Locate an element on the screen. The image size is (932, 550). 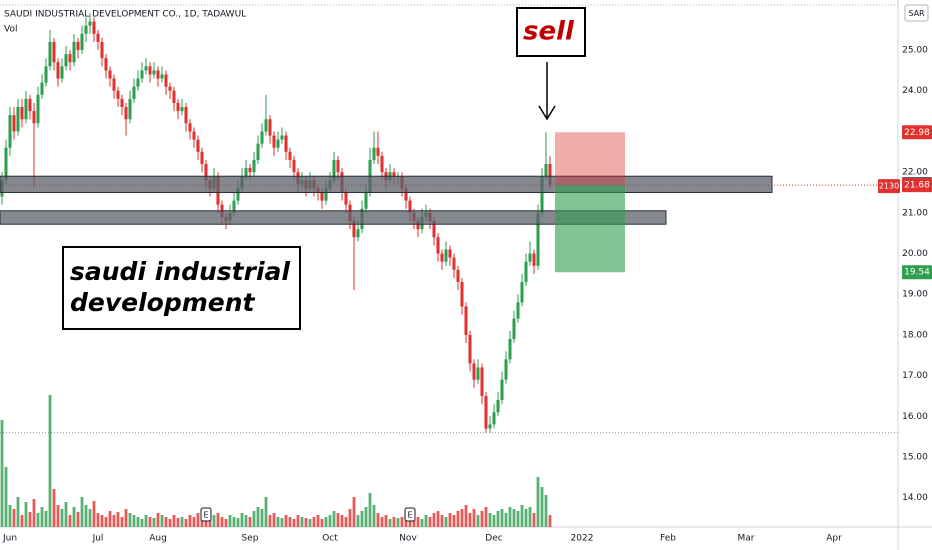
risk-box is located at coordinates (590, 159).